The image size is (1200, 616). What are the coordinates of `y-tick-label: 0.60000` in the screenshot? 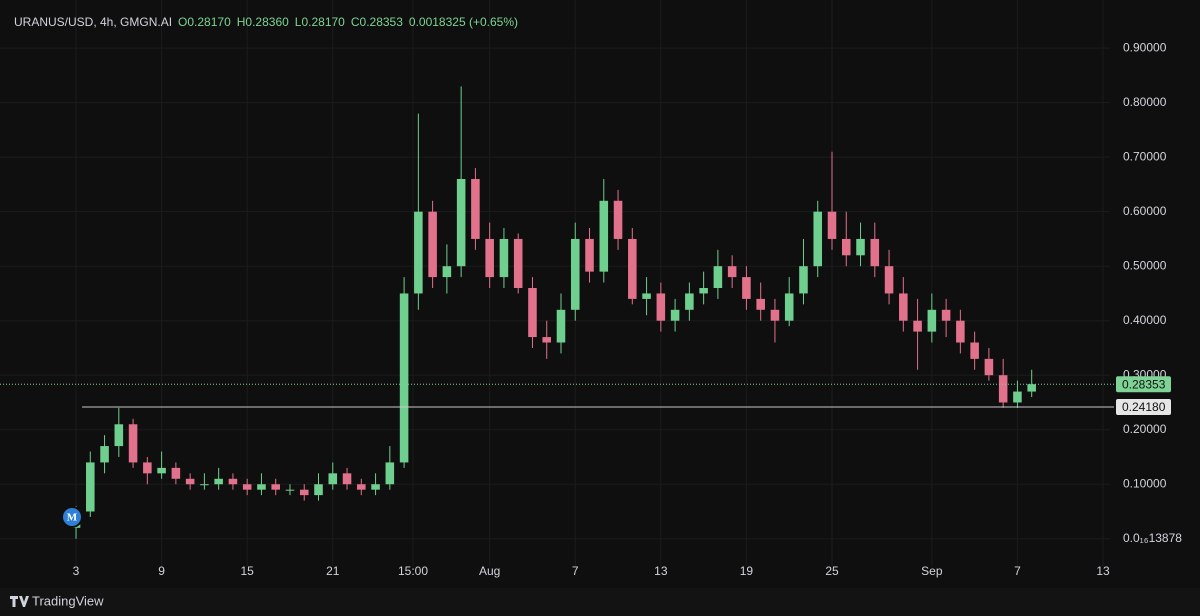 It's located at (1145, 211).